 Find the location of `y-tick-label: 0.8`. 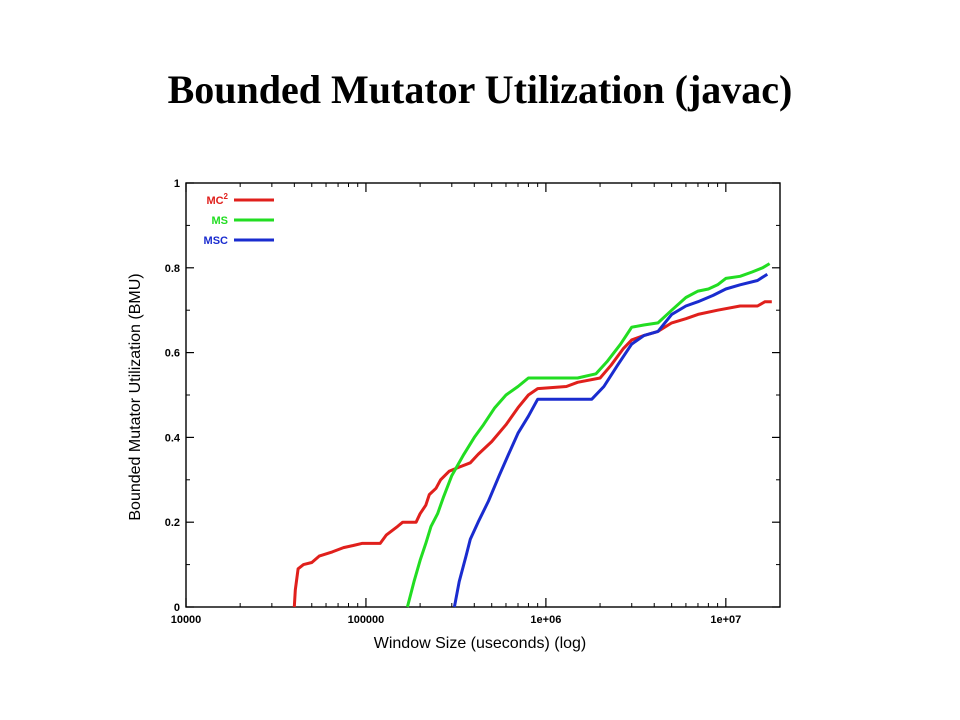

y-tick-label: 0.8 is located at coordinates (172, 269).